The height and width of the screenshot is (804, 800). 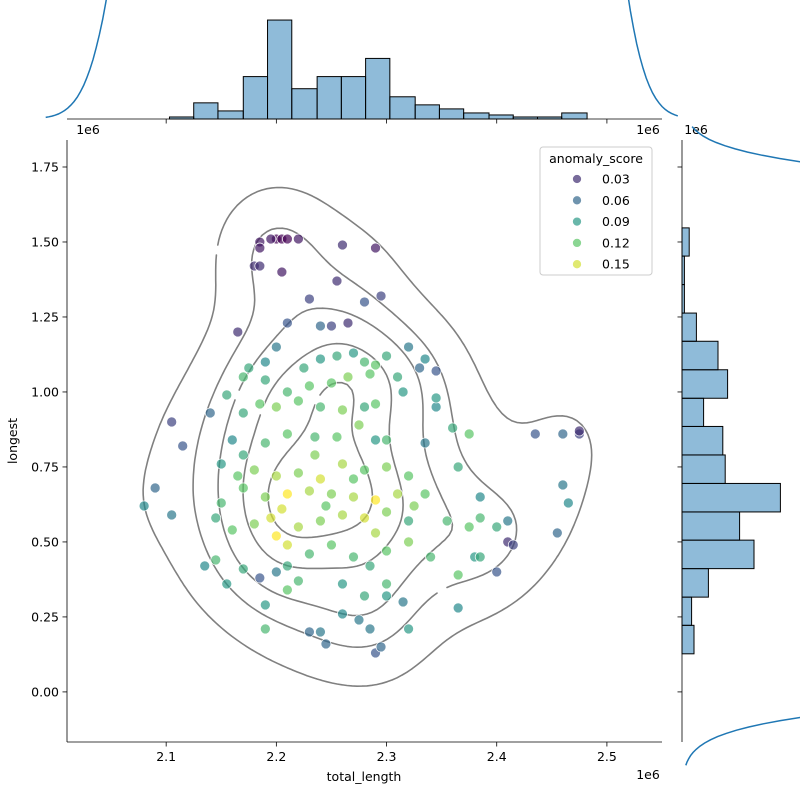 I want to click on y-tick-label: 0.75, so click(x=45, y=466).